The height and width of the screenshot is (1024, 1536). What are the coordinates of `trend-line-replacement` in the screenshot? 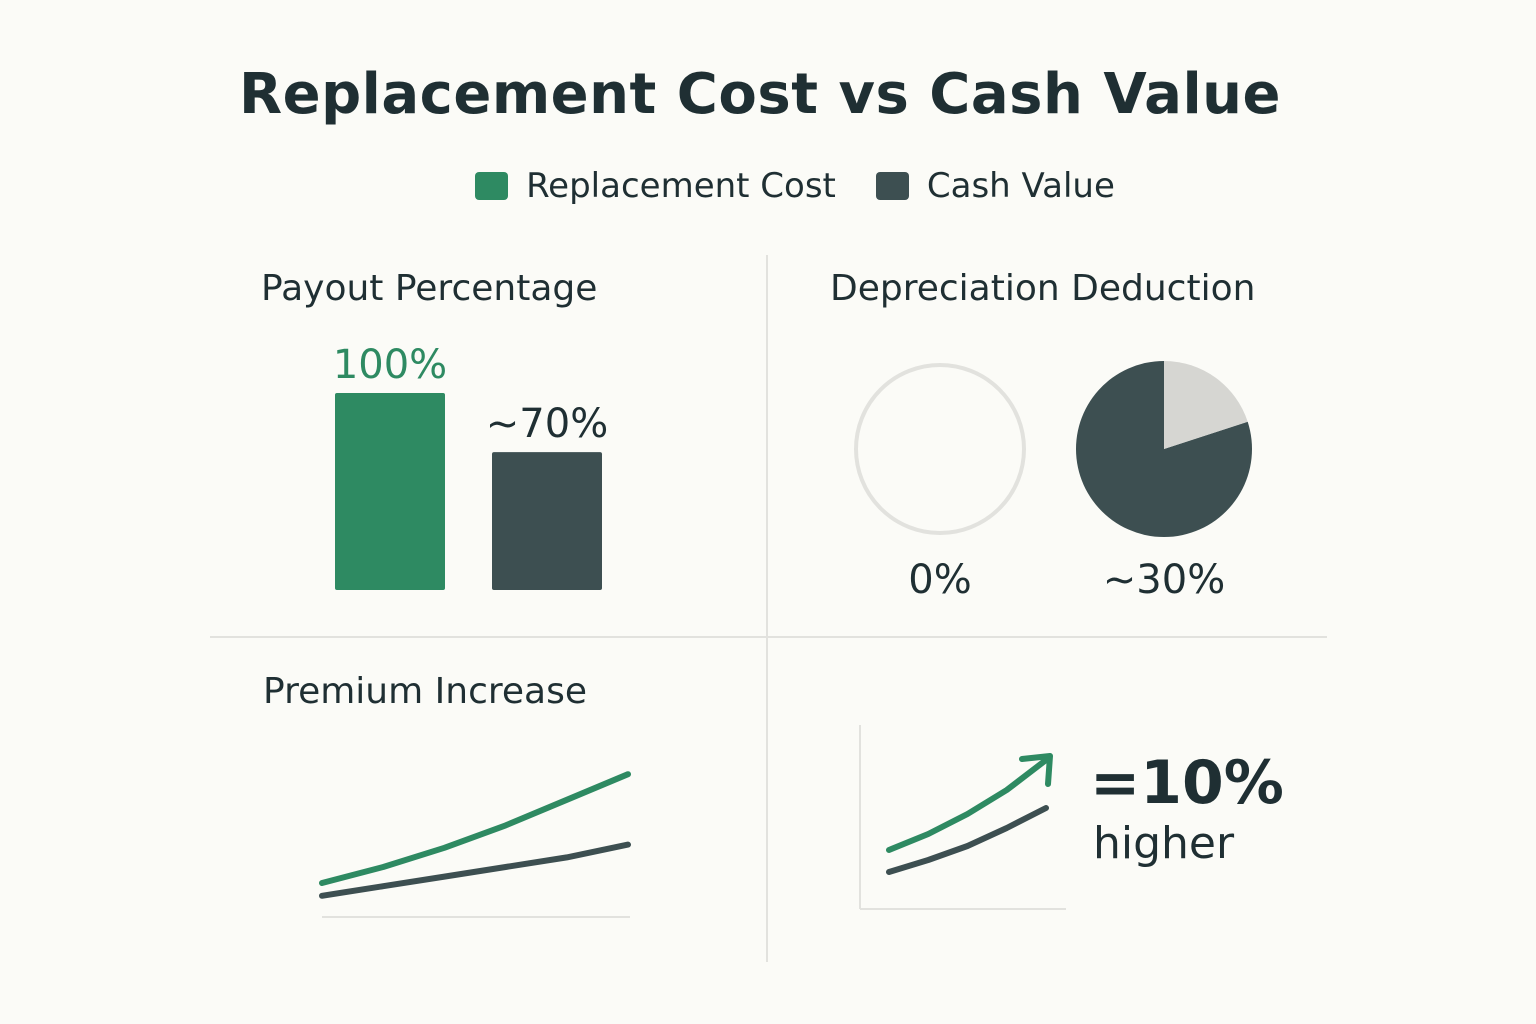 It's located at (967, 805).